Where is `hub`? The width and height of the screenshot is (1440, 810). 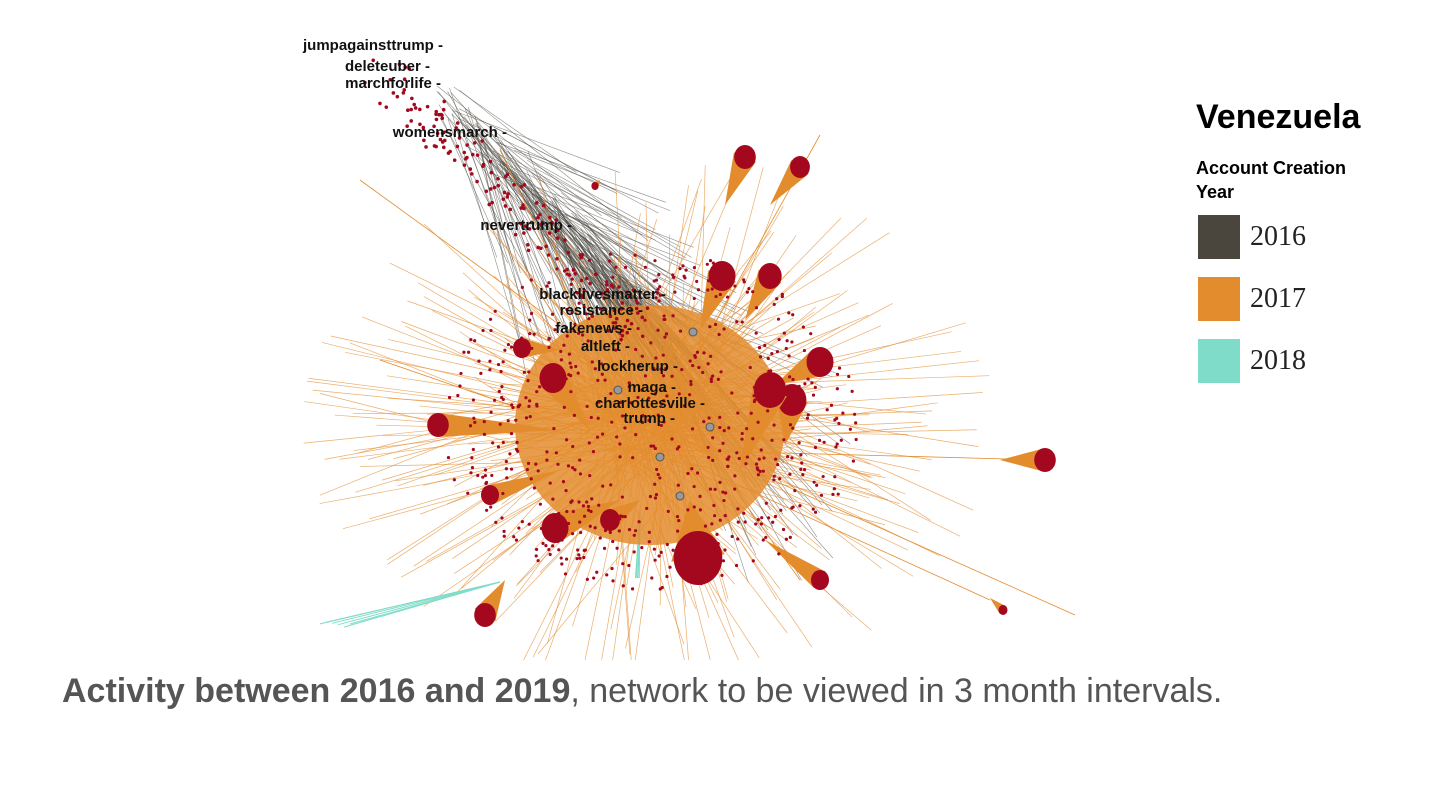
hub is located at coordinates (660, 457).